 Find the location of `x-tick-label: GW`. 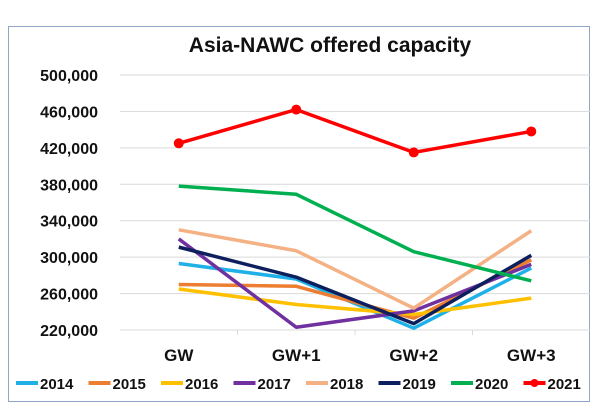

x-tick-label: GW is located at coordinates (179, 355).